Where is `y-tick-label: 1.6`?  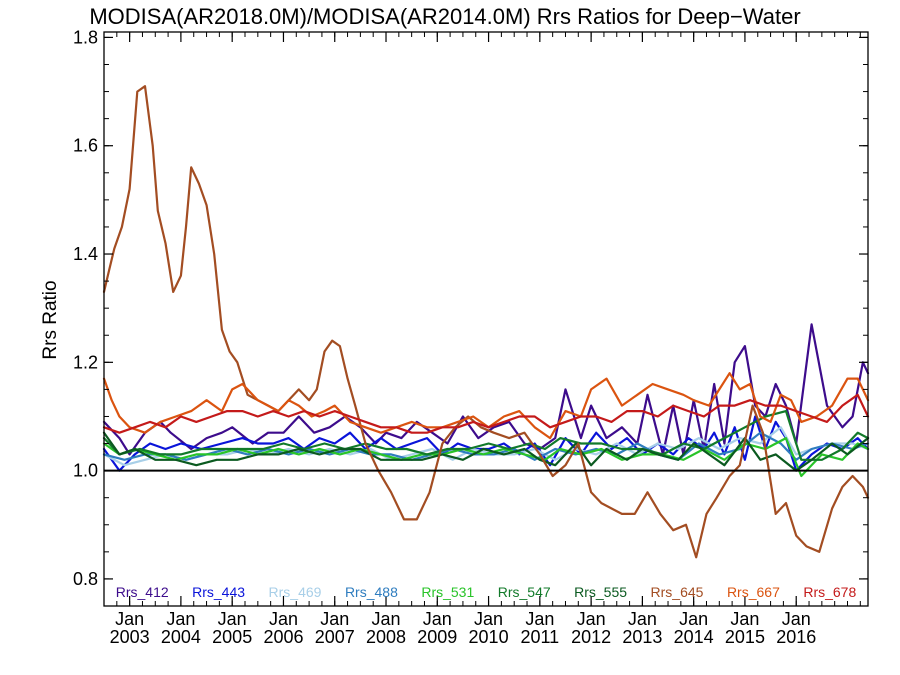 y-tick-label: 1.6 is located at coordinates (85, 146).